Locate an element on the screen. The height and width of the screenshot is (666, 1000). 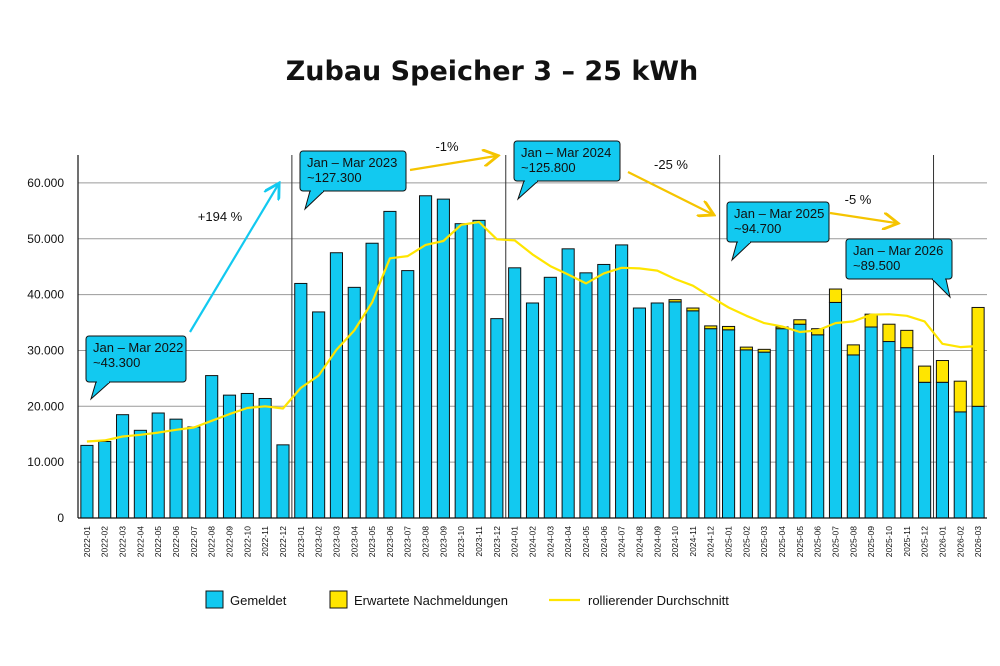
x-tick-label: 2023-01 is located at coordinates (301, 541).